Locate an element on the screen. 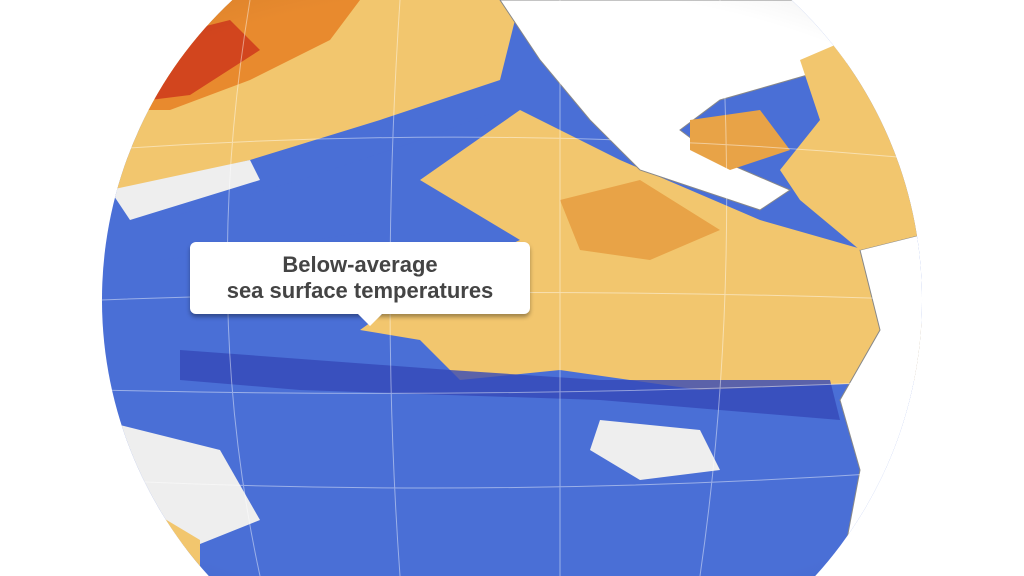  annotation-callout: Below-average sea surface temperatures is located at coordinates (360, 284).